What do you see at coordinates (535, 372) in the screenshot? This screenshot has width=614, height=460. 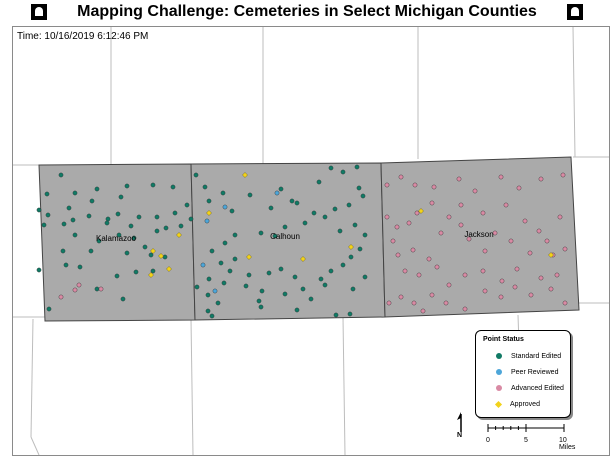 I see `legend-label: Peer Reviewed` at bounding box center [535, 372].